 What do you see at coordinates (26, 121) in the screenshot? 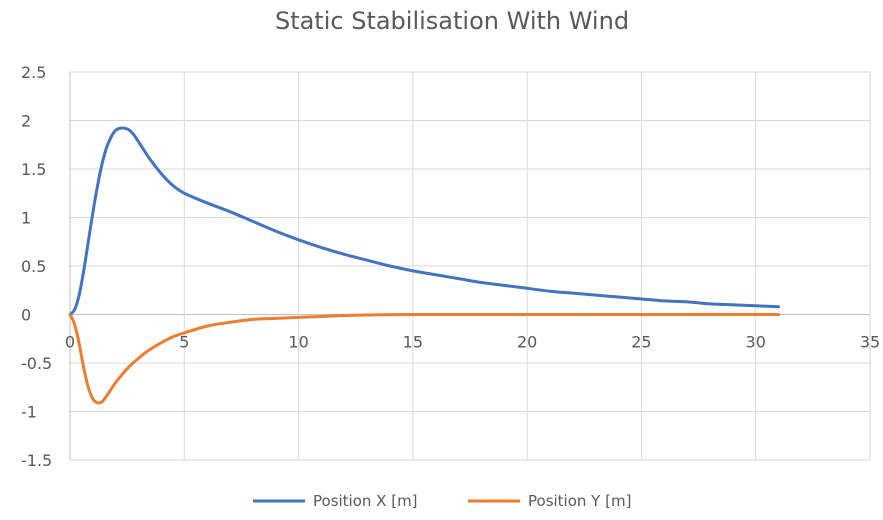
I see `y-tick-label: 2` at bounding box center [26, 121].